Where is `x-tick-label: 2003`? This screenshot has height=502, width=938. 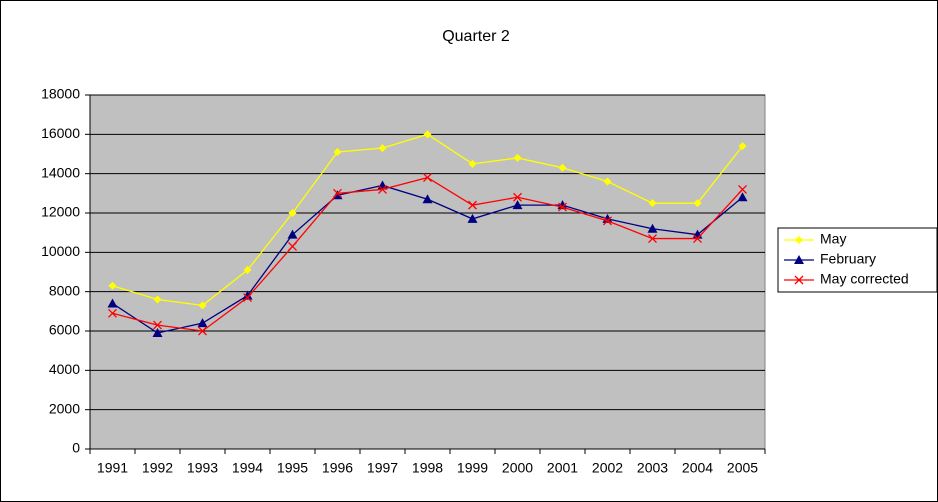 x-tick-label: 2003 is located at coordinates (652, 468).